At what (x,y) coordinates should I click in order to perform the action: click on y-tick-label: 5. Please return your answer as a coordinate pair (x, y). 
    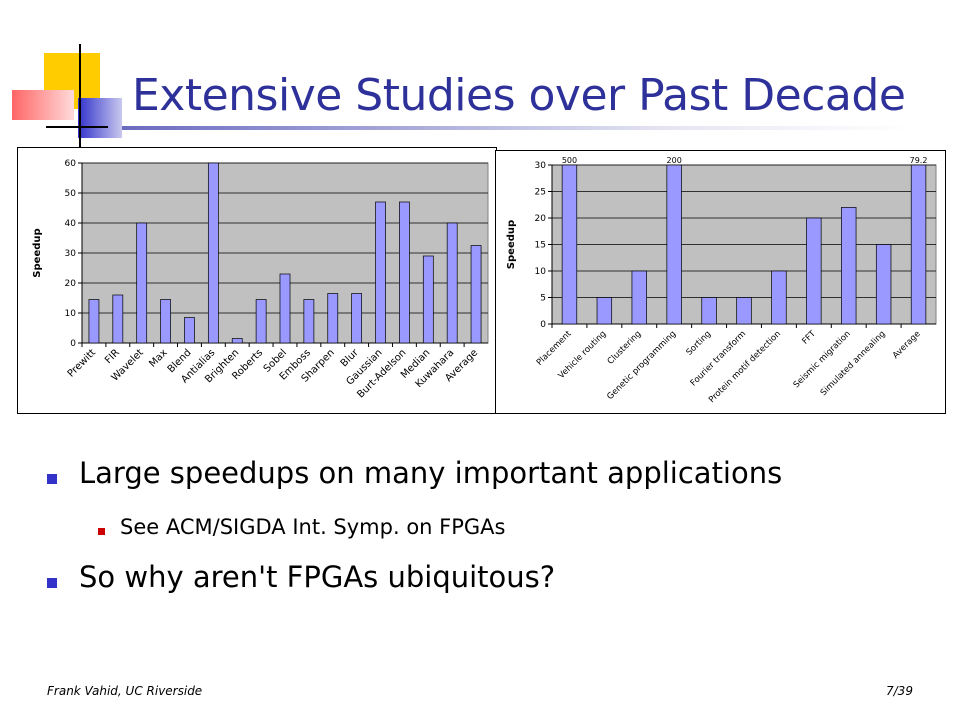
    Looking at the image, I should click on (543, 299).